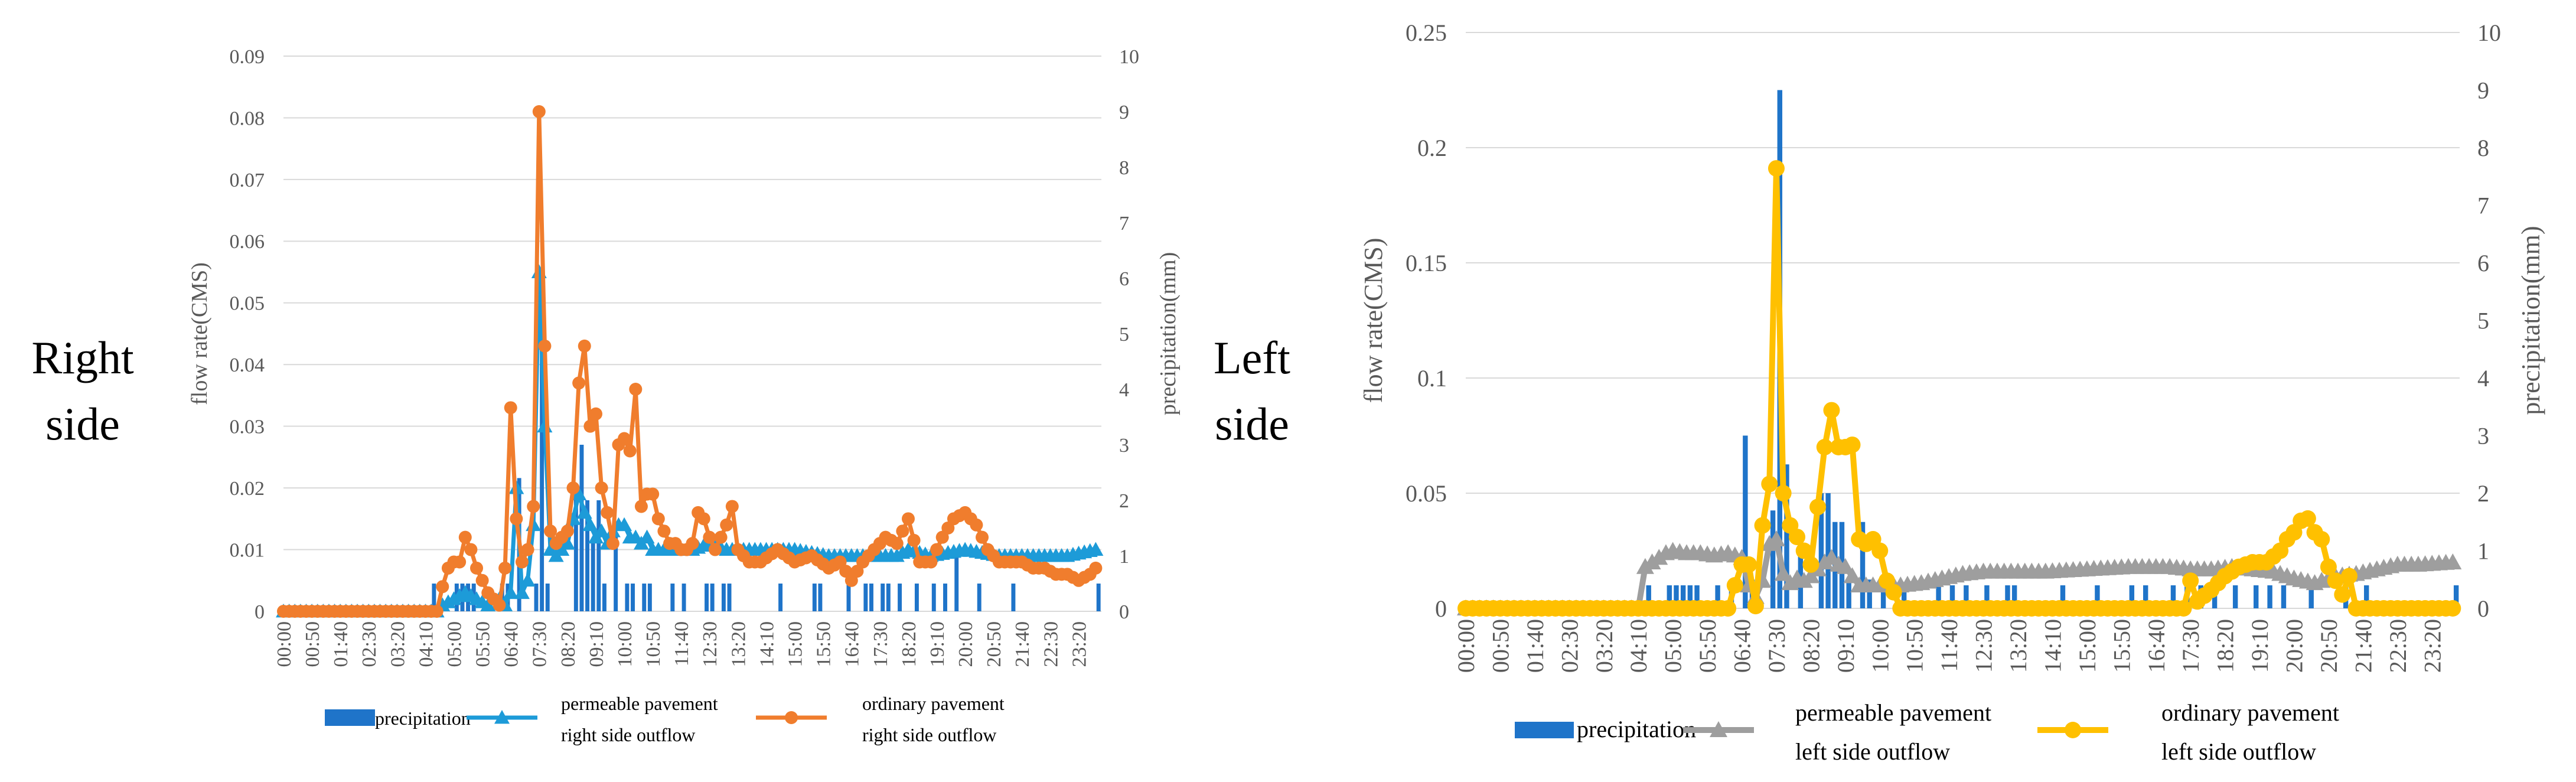  Describe the element at coordinates (909, 644) in the screenshot. I see `x-tick-label: 18:20` at that location.